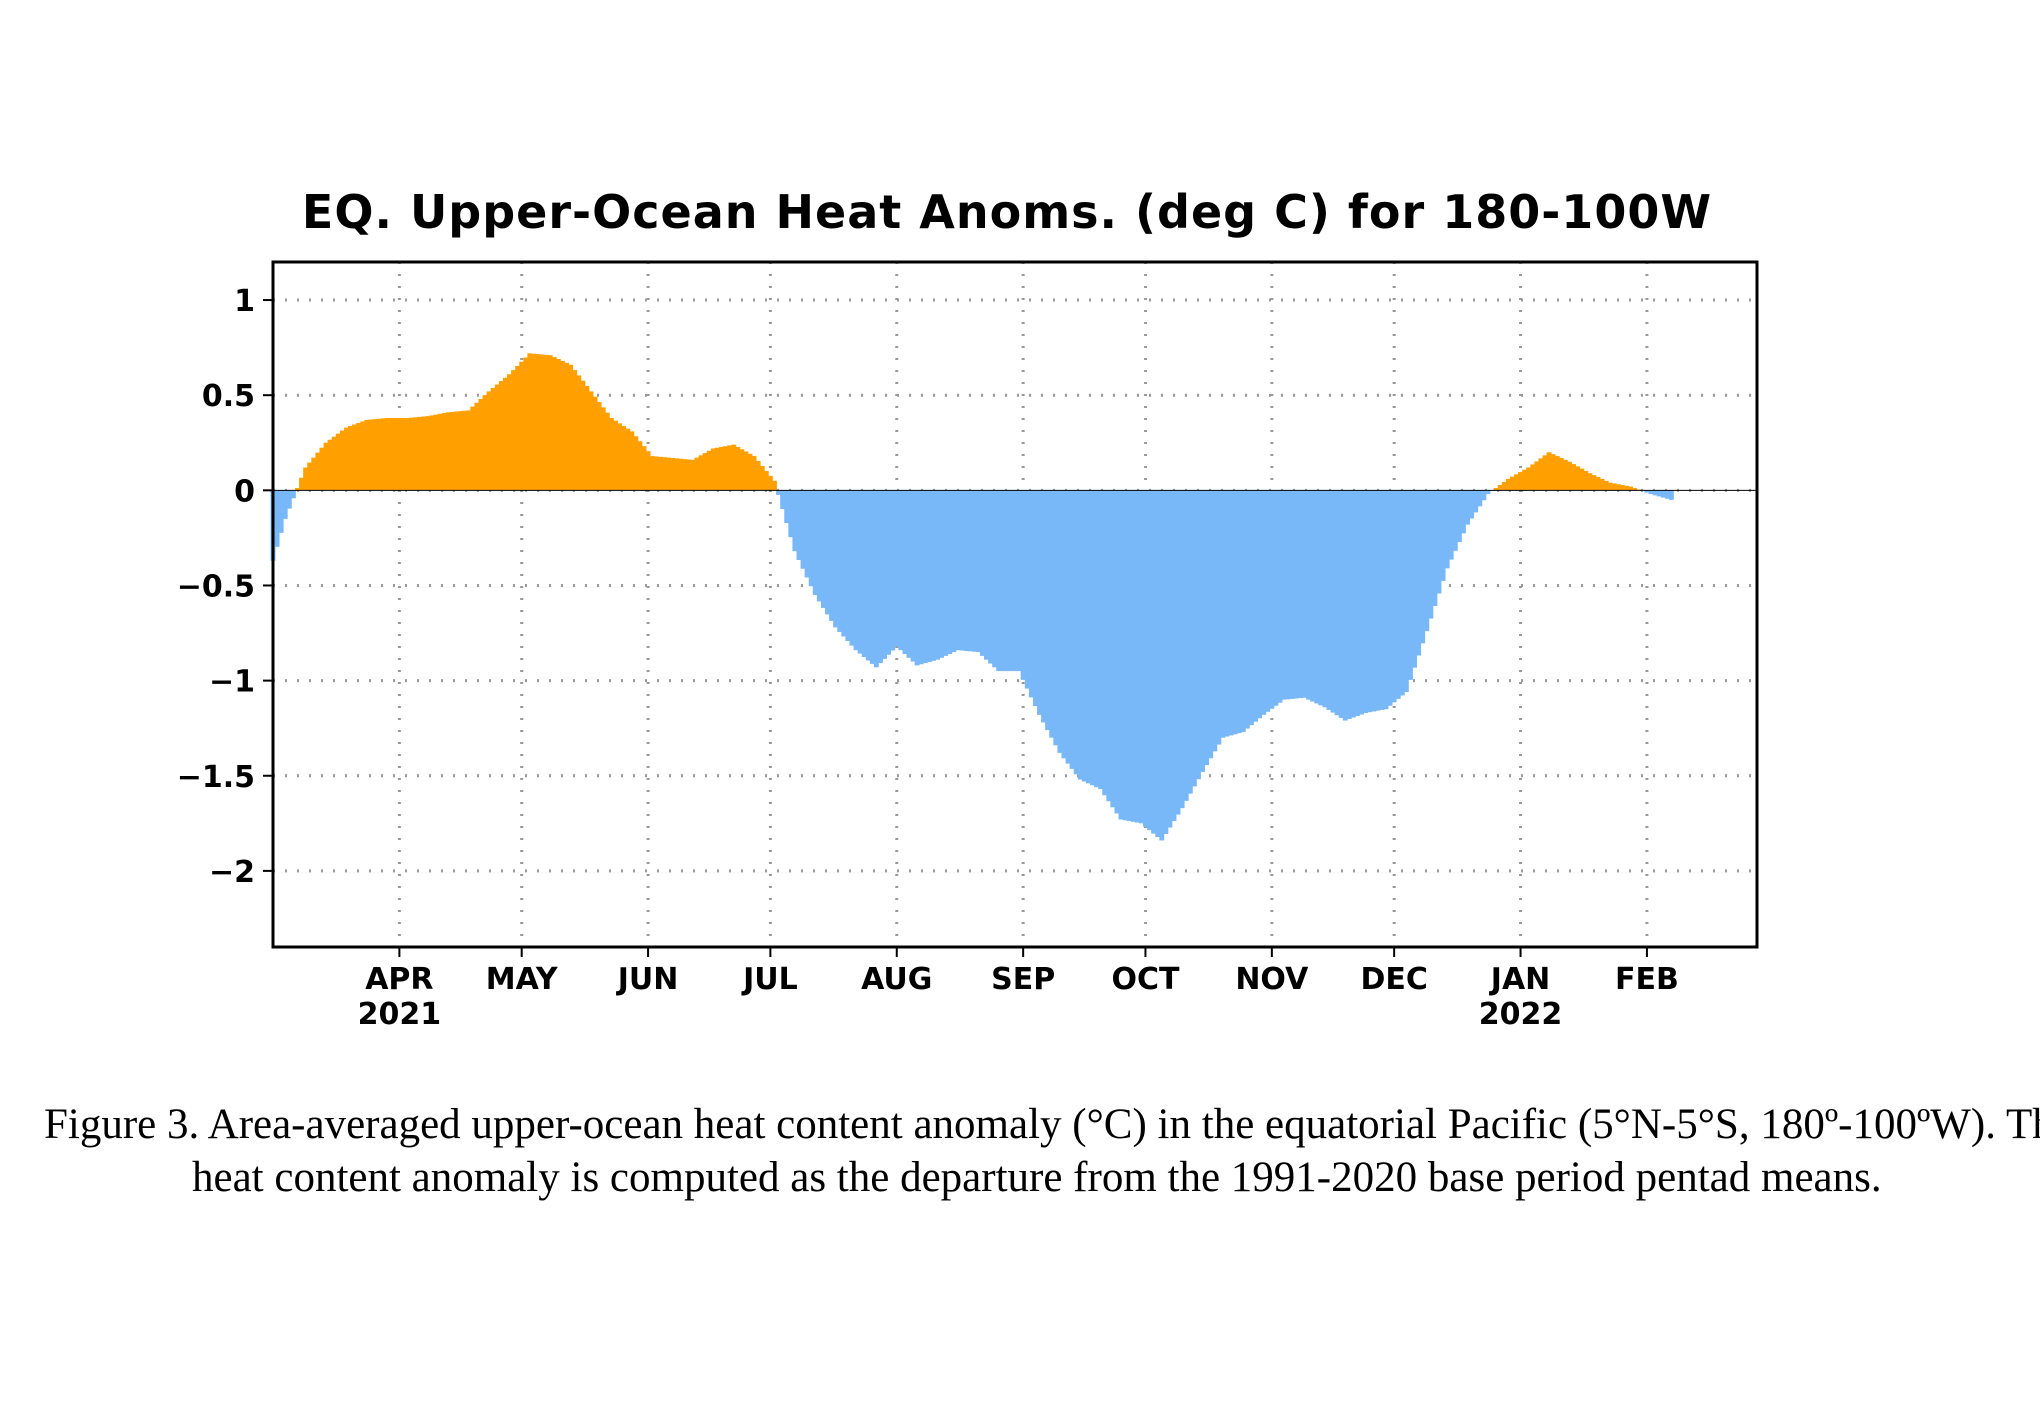 This screenshot has height=1402, width=2040. What do you see at coordinates (228, 396) in the screenshot?
I see `y-tick-label: 0.5` at bounding box center [228, 396].